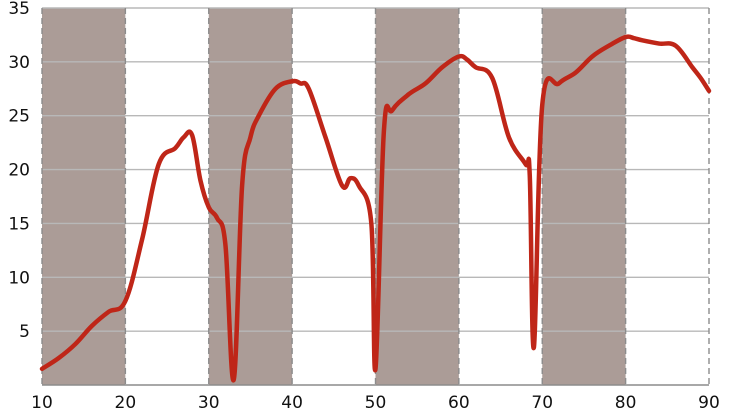 The image size is (750, 416). I want to click on x-tick-label: 60, so click(459, 403).